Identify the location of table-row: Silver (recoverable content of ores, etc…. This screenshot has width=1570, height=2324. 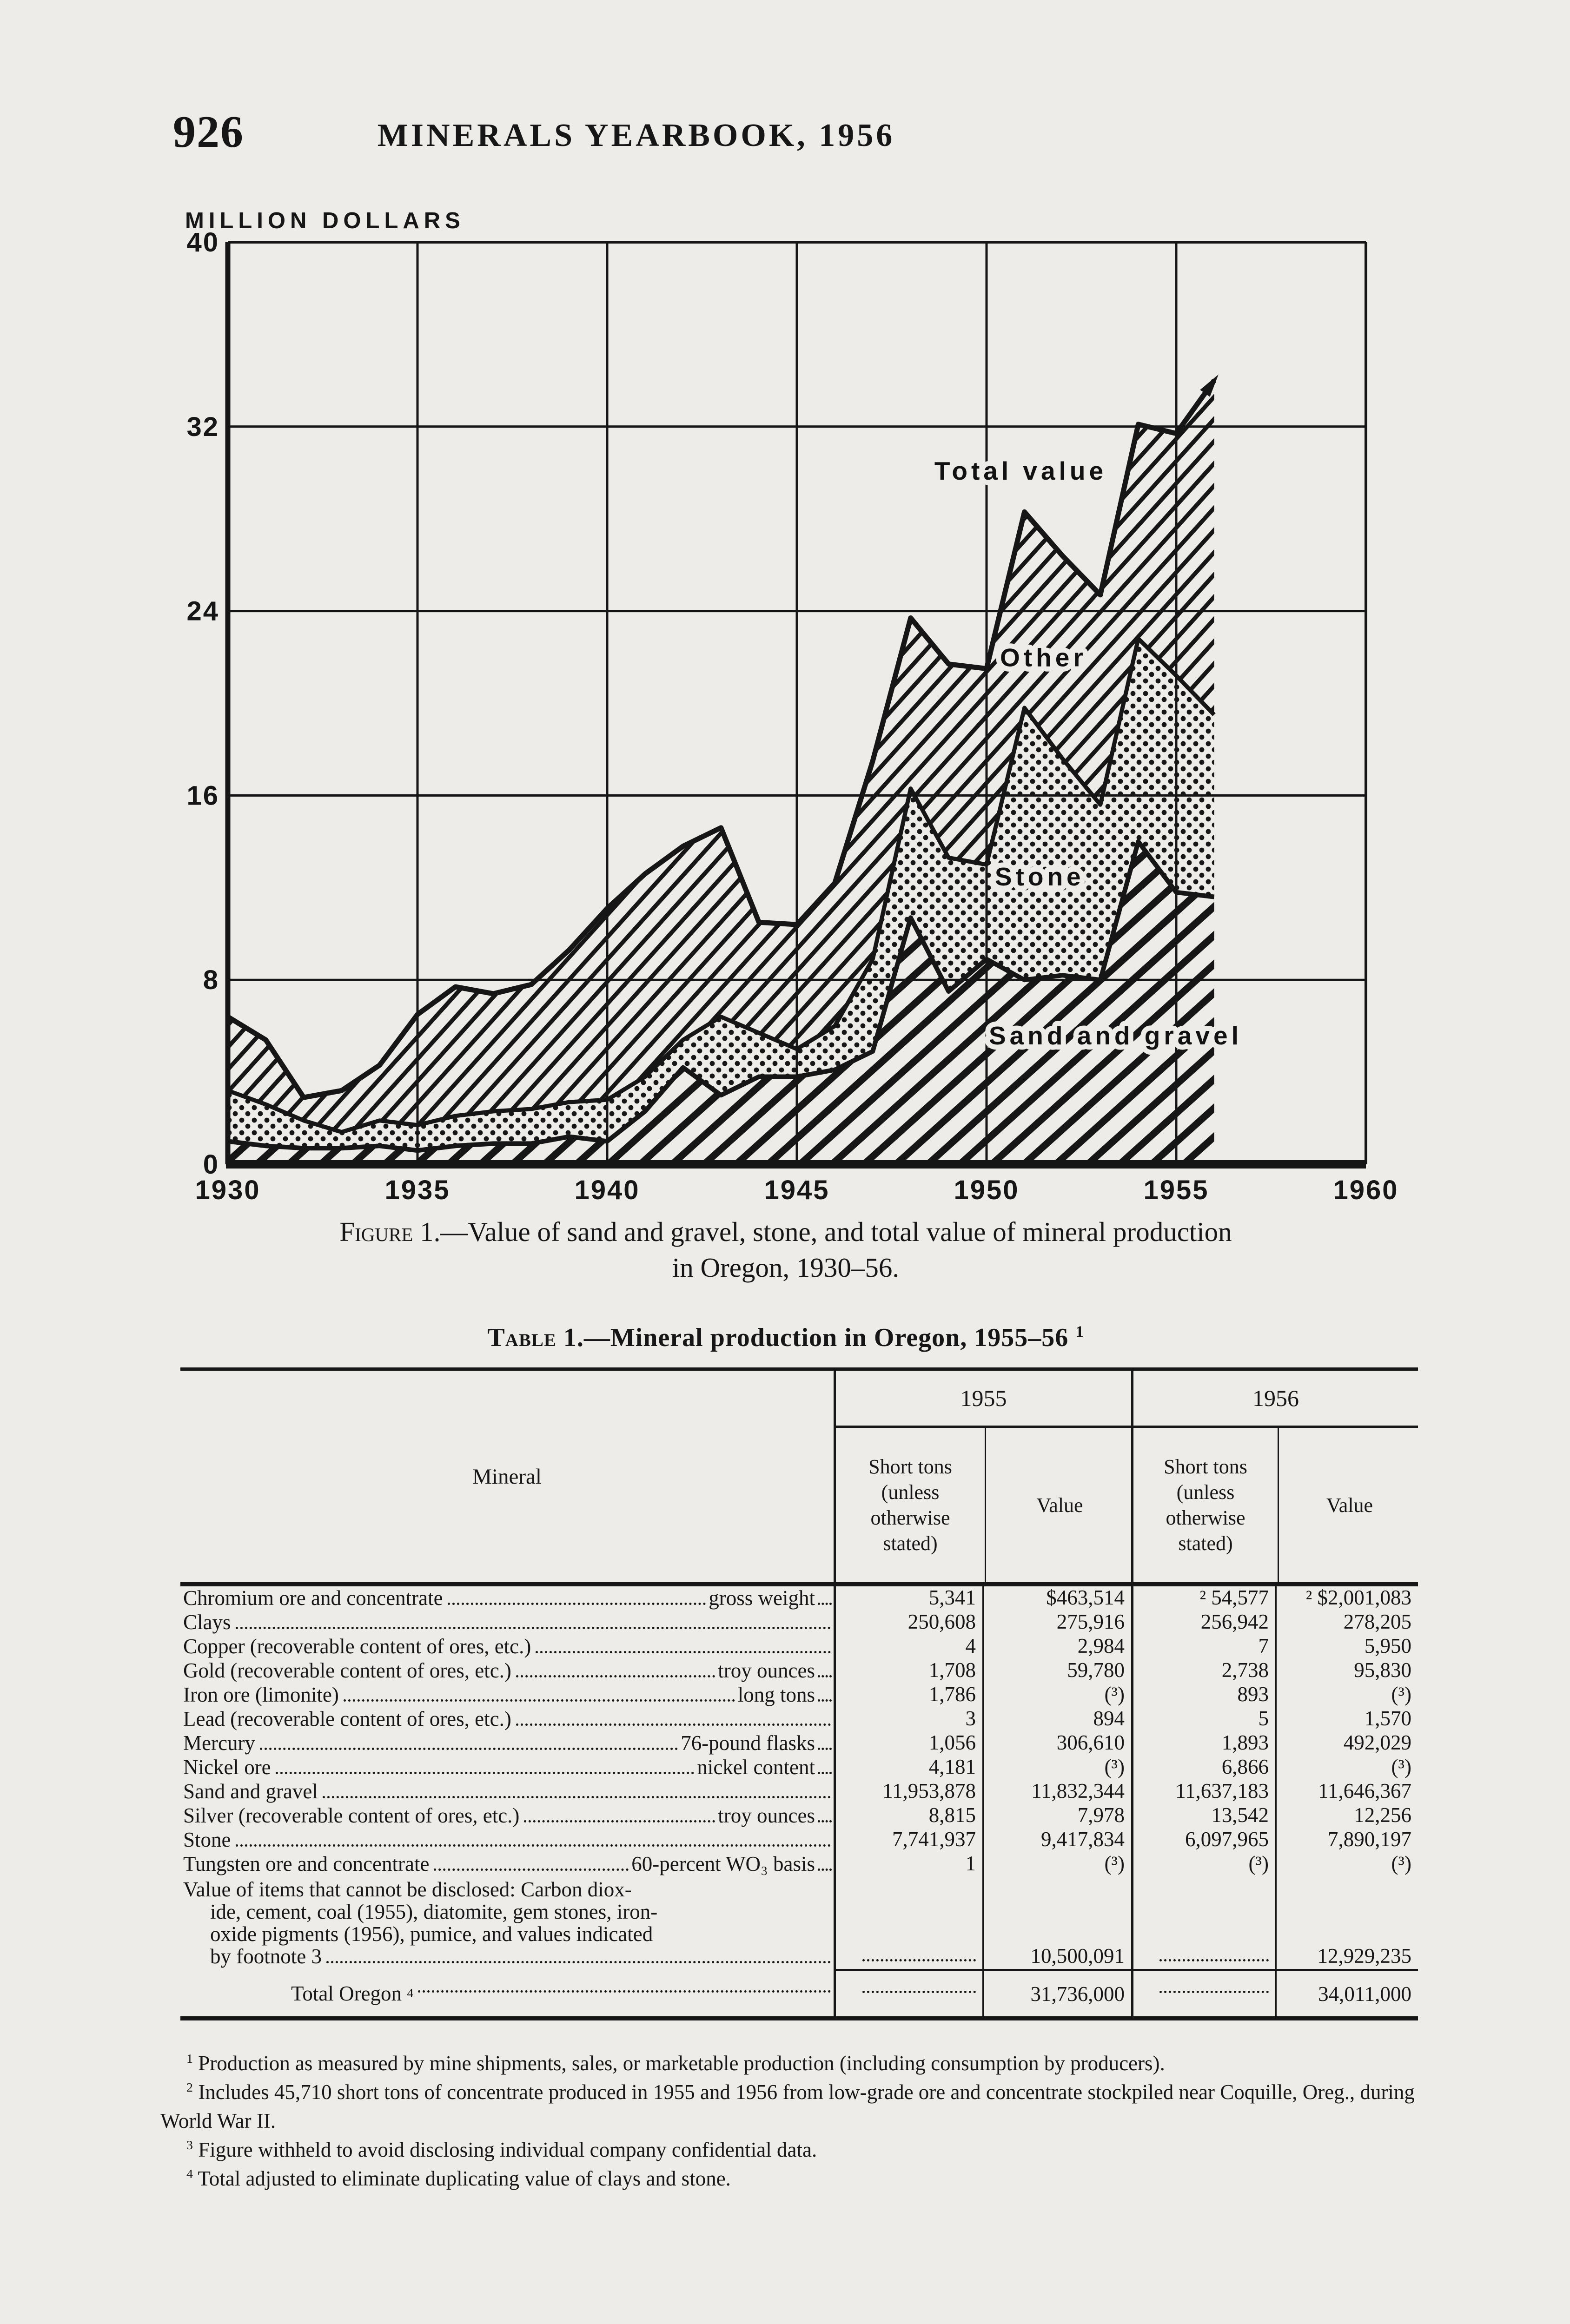
(799, 1816).